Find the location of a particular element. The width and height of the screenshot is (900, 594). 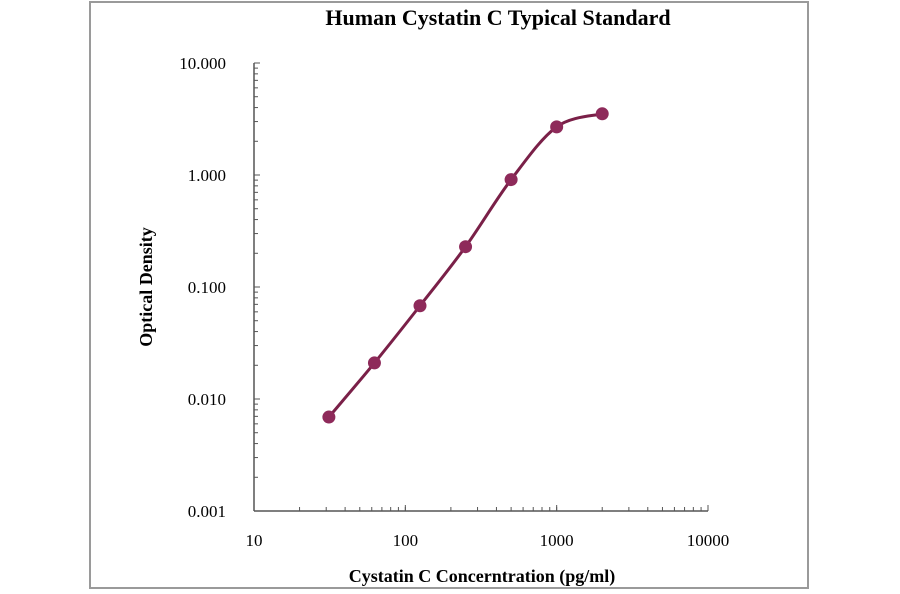

y-tick-label: 10.000 is located at coordinates (202, 63).